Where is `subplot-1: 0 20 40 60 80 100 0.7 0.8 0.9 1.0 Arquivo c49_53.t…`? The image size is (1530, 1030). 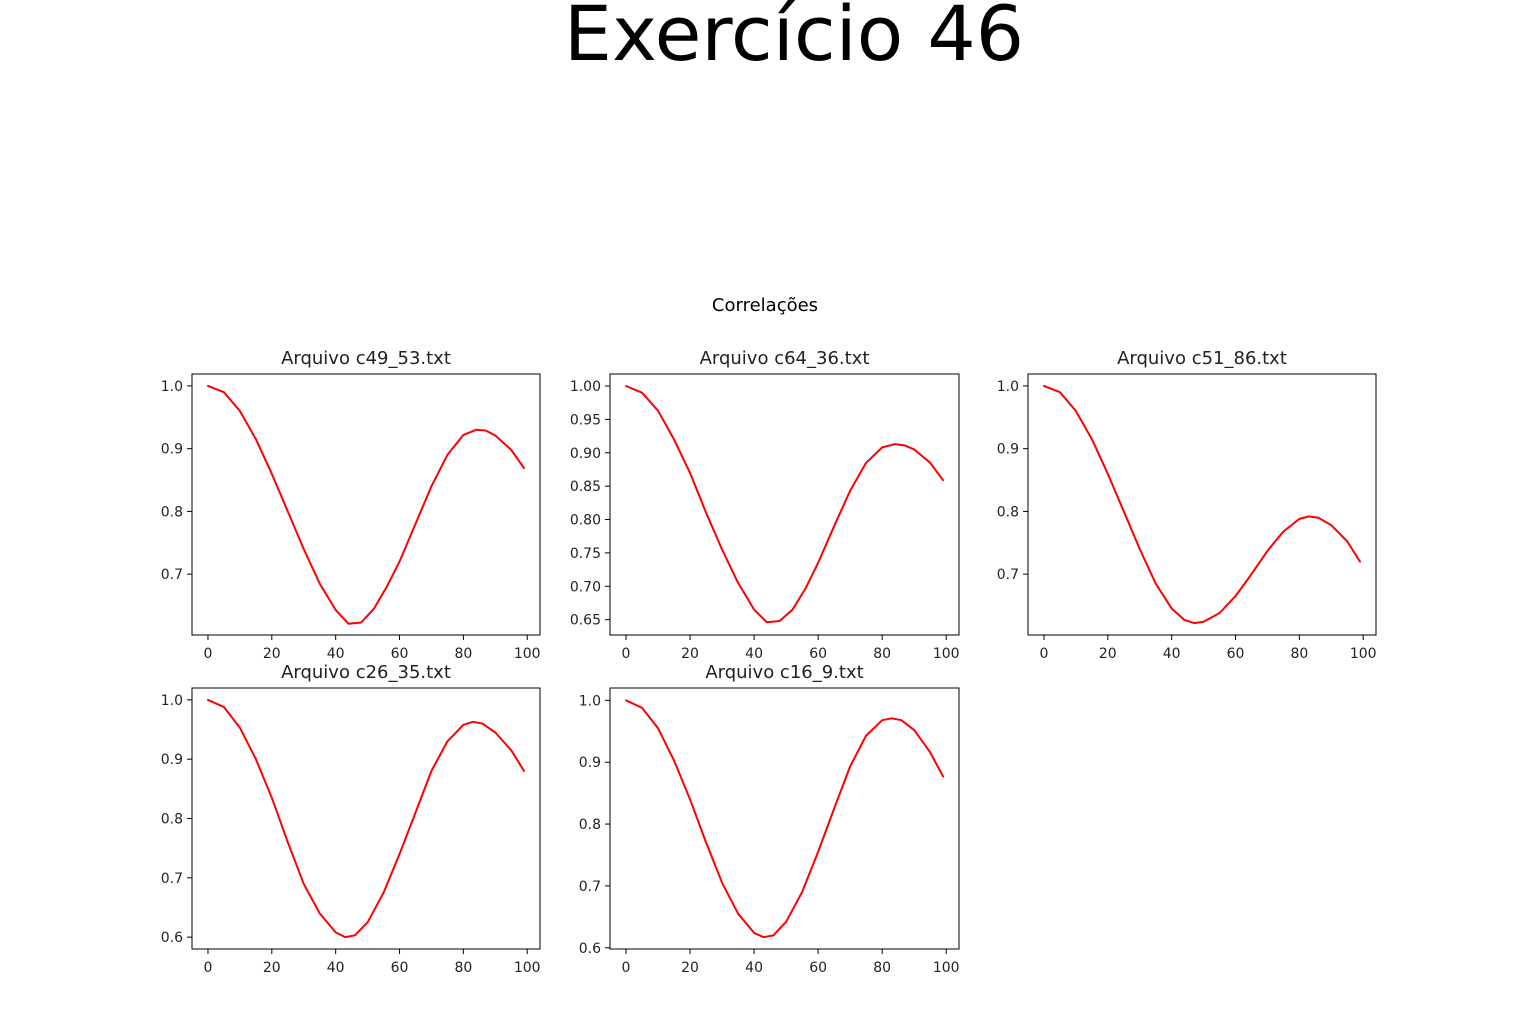
subplot-1: 0 20 40 60 80 100 0.7 0.8 0.9 1.0 Arquivo c49_53.t… is located at coordinates (351, 505).